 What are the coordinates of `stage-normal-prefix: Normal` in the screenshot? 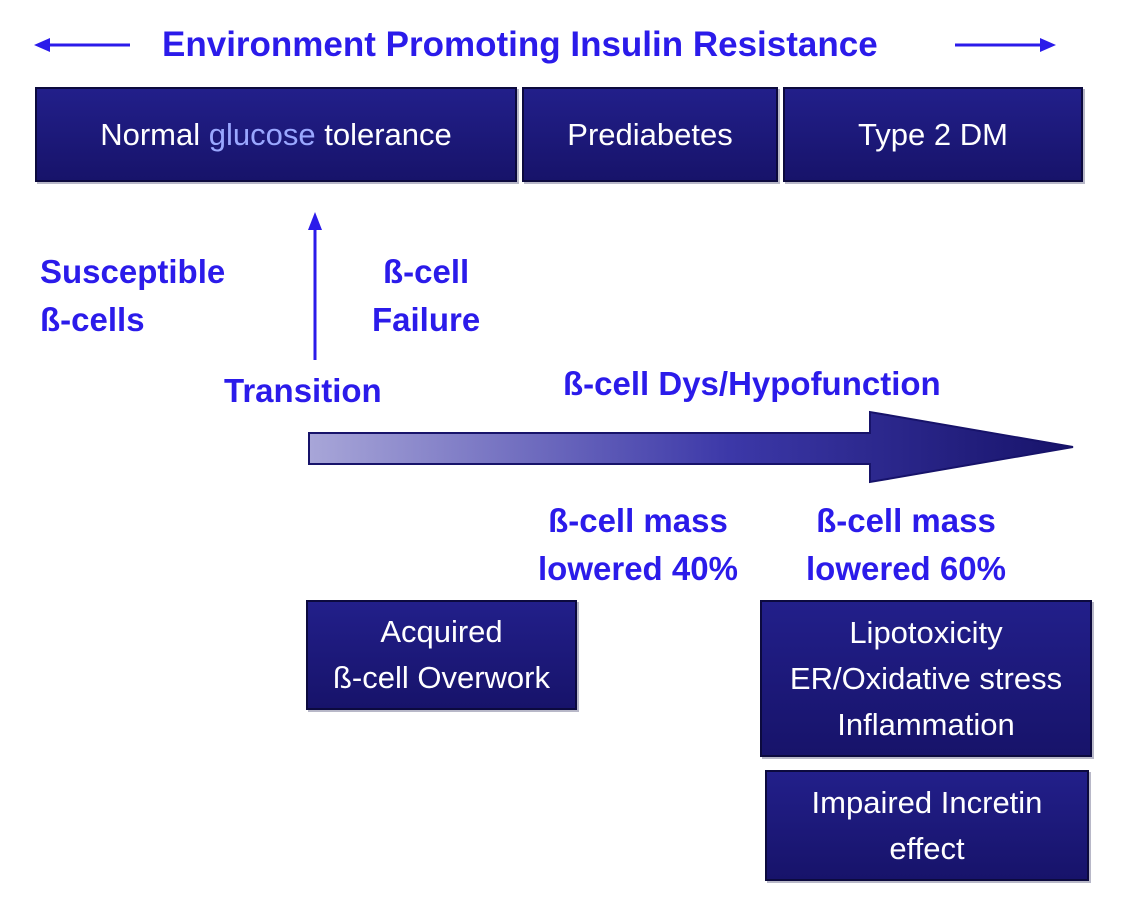 It's located at (154, 134).